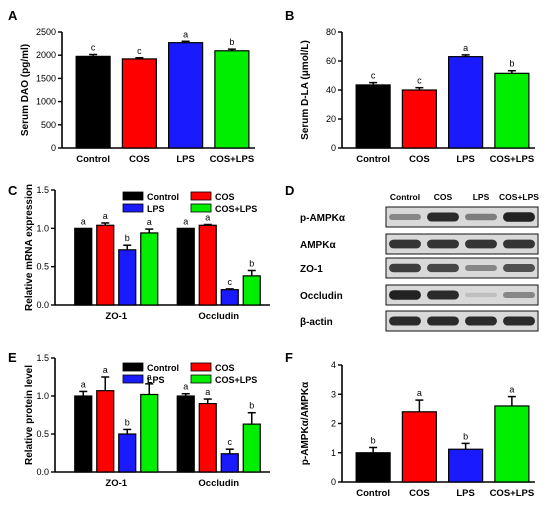  I want to click on blot-row-label: ZO-1, so click(311, 269).